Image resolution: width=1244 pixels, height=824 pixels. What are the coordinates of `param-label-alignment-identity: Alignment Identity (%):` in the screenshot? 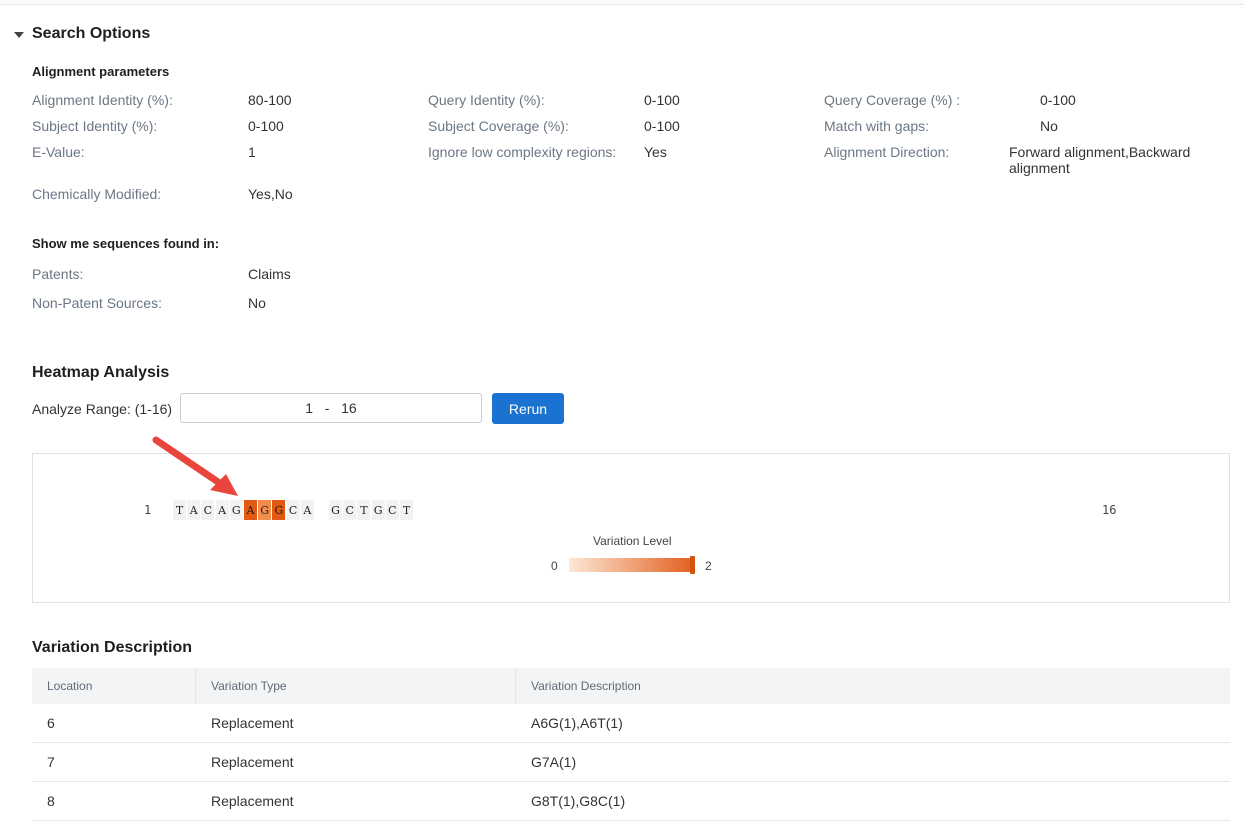 It's located at (102, 100).